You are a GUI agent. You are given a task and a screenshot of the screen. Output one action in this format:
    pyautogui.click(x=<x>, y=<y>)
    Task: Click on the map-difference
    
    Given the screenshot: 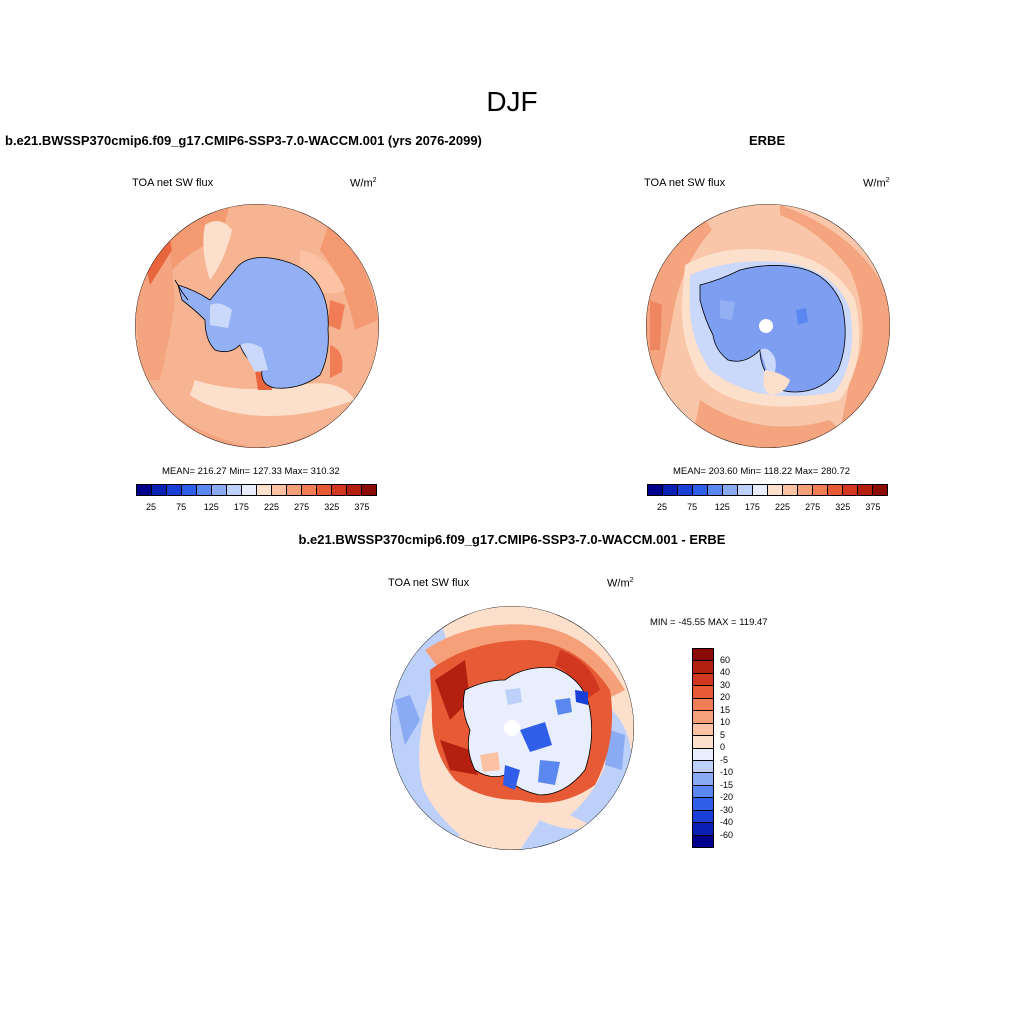 What is the action you would take?
    pyautogui.click(x=512, y=728)
    